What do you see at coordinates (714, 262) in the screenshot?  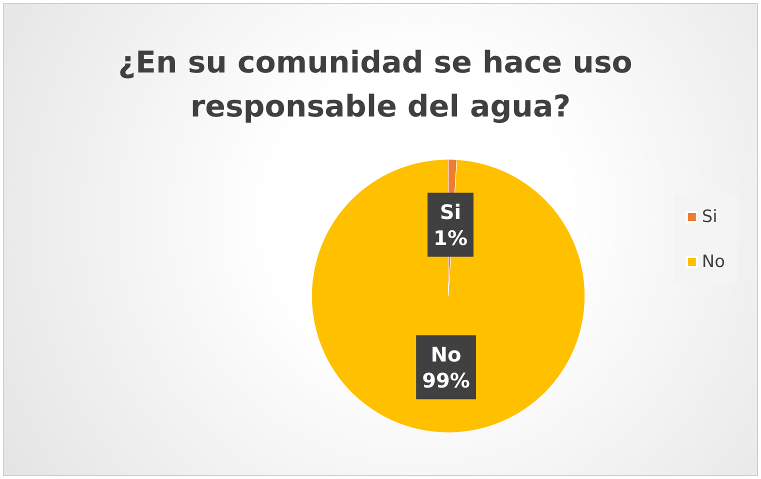 I see `legend-label: No` at bounding box center [714, 262].